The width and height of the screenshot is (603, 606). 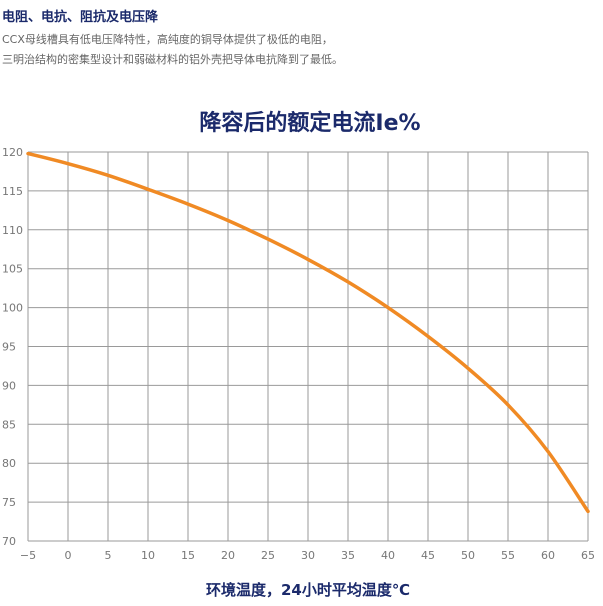 I want to click on x-tick-label: 15, so click(x=188, y=555).